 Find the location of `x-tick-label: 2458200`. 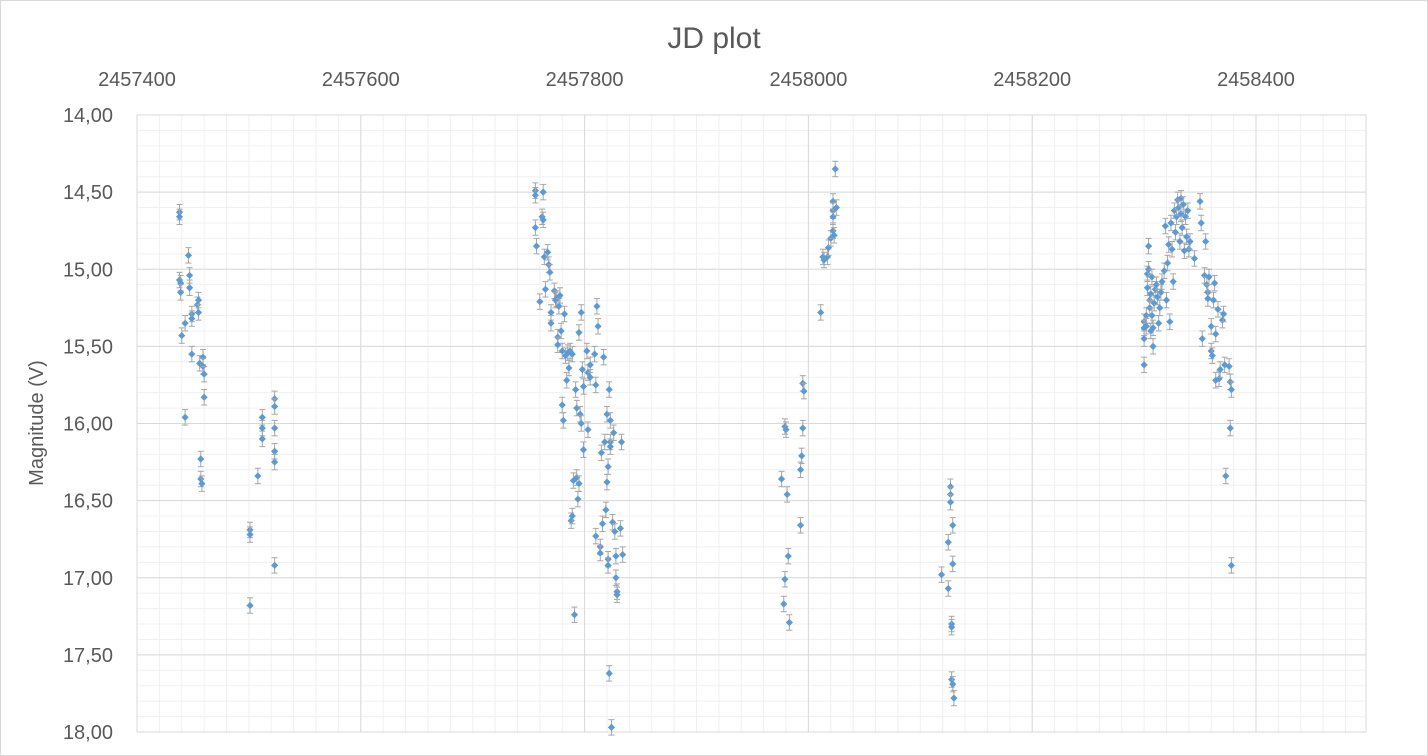

x-tick-label: 2458200 is located at coordinates (1032, 80).